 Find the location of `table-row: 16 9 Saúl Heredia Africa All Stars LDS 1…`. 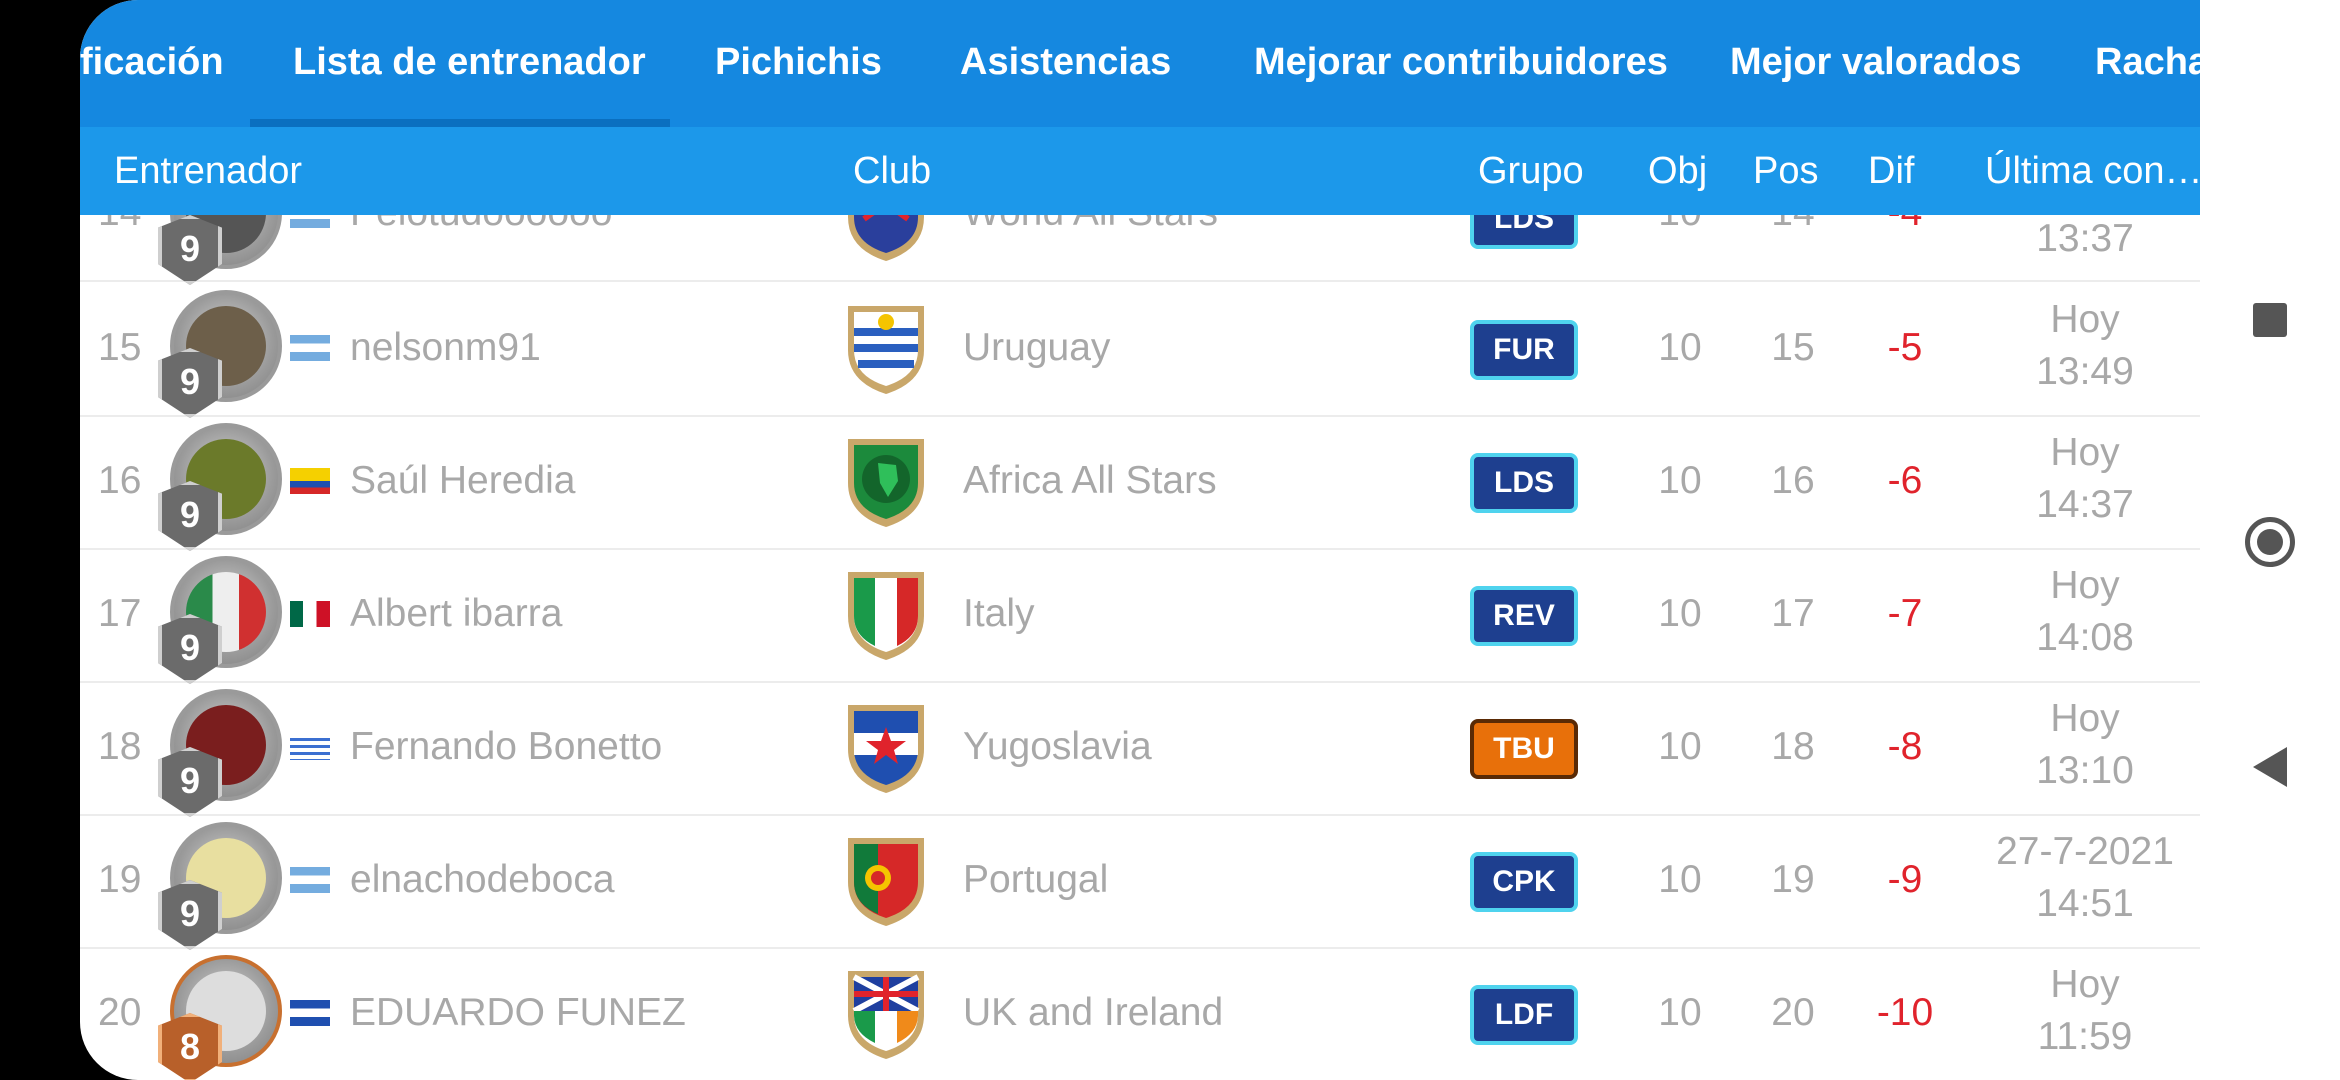

table-row: 16 9 Saúl Heredia Africa All Stars LDS 1… is located at coordinates (1150, 483).